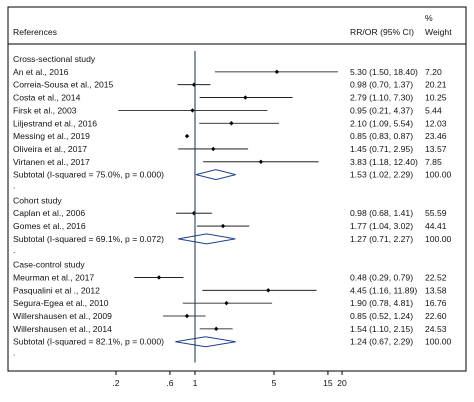 Image resolution: width=474 pixels, height=402 pixels. What do you see at coordinates (88, 239) in the screenshot?
I see `subtotal-label: Subtotal (I-squared = 69.1%, p = 0.072)` at bounding box center [88, 239].